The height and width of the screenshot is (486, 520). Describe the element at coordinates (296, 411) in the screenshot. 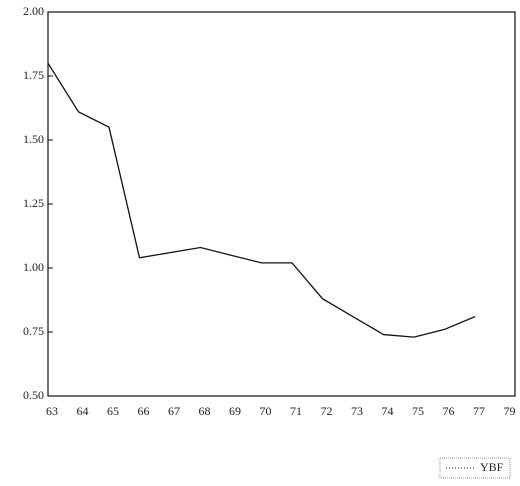

I see `x-tick-label: 71` at that location.